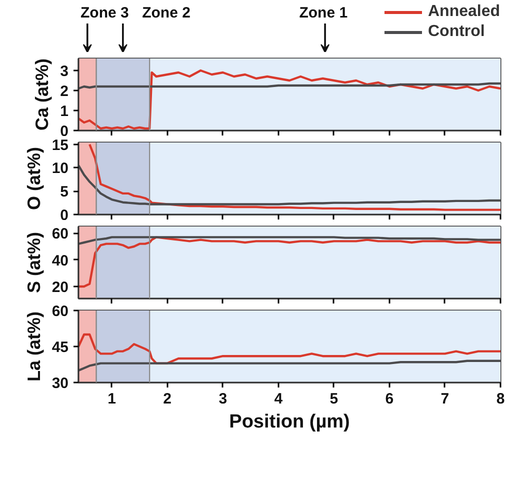  I want to click on band-label: Zone 1, so click(323, 13).